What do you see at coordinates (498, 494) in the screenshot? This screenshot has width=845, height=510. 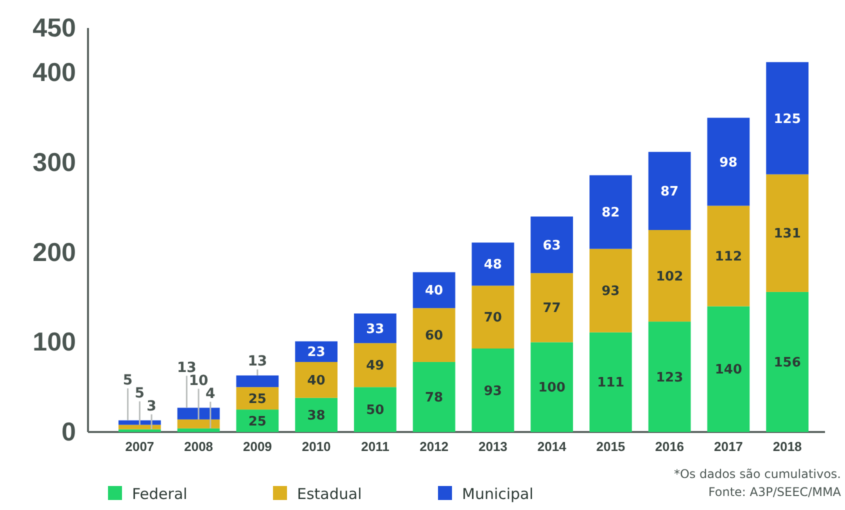 I see `legend-label: Municipal` at bounding box center [498, 494].